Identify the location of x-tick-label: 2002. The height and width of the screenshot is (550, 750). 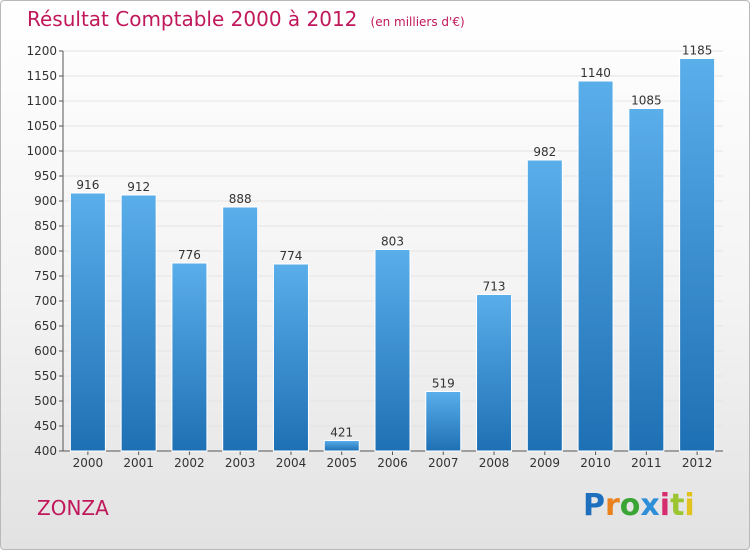
(189, 463).